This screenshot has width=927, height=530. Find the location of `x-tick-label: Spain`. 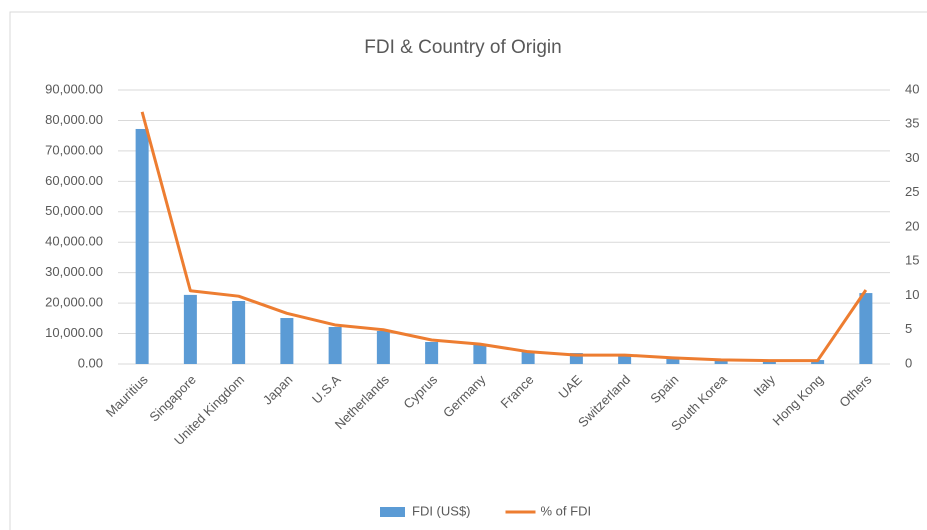

x-tick-label: Spain is located at coordinates (664, 389).